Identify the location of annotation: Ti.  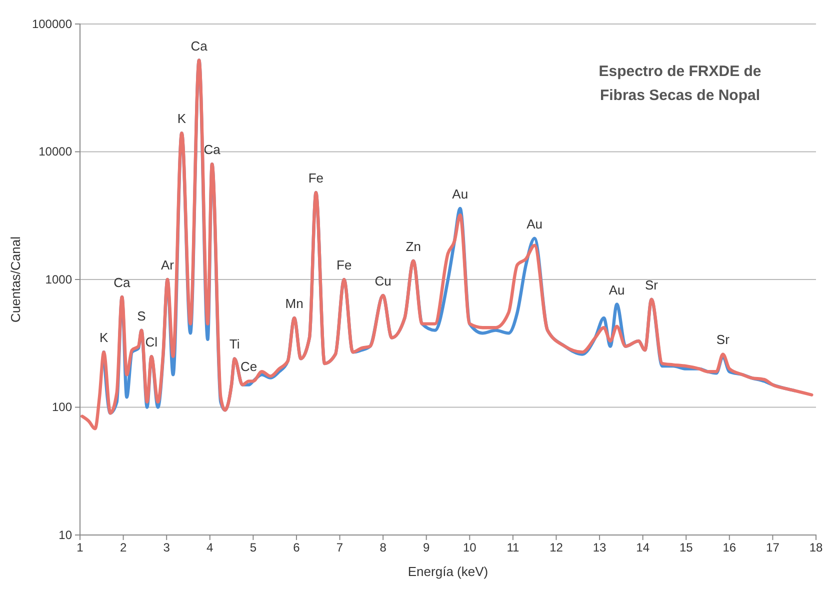
(234, 344).